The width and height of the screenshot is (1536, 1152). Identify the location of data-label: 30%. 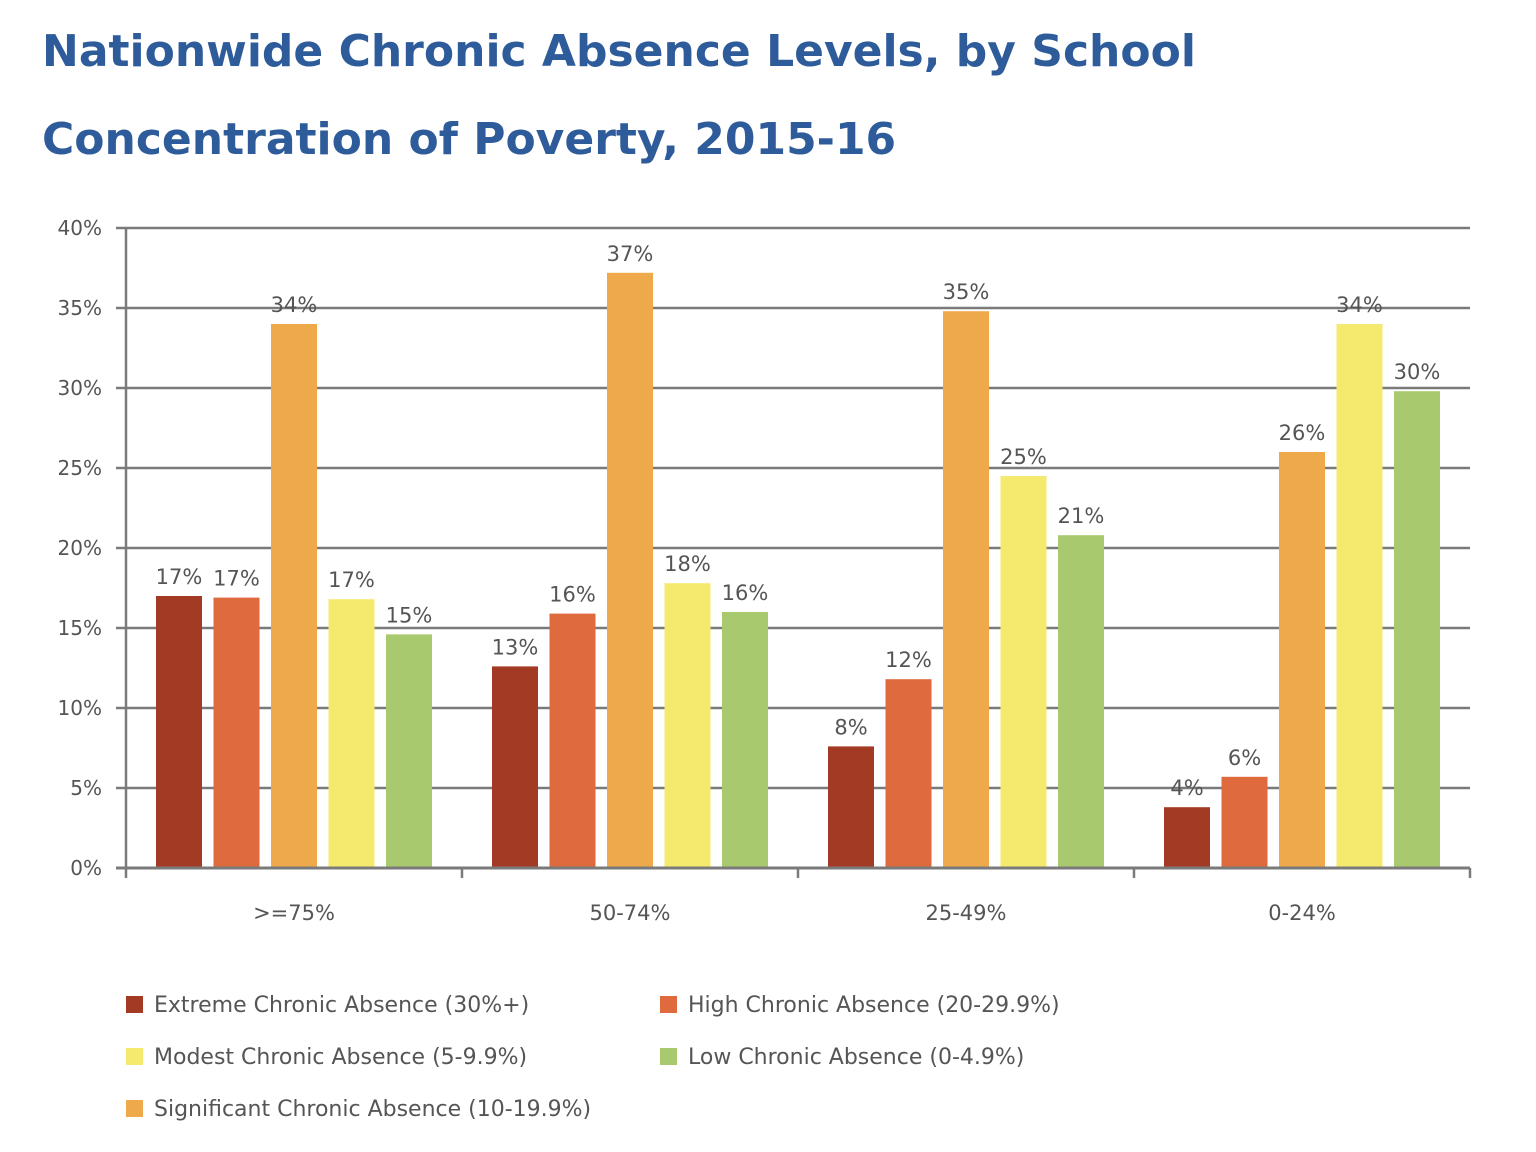
(1417, 372).